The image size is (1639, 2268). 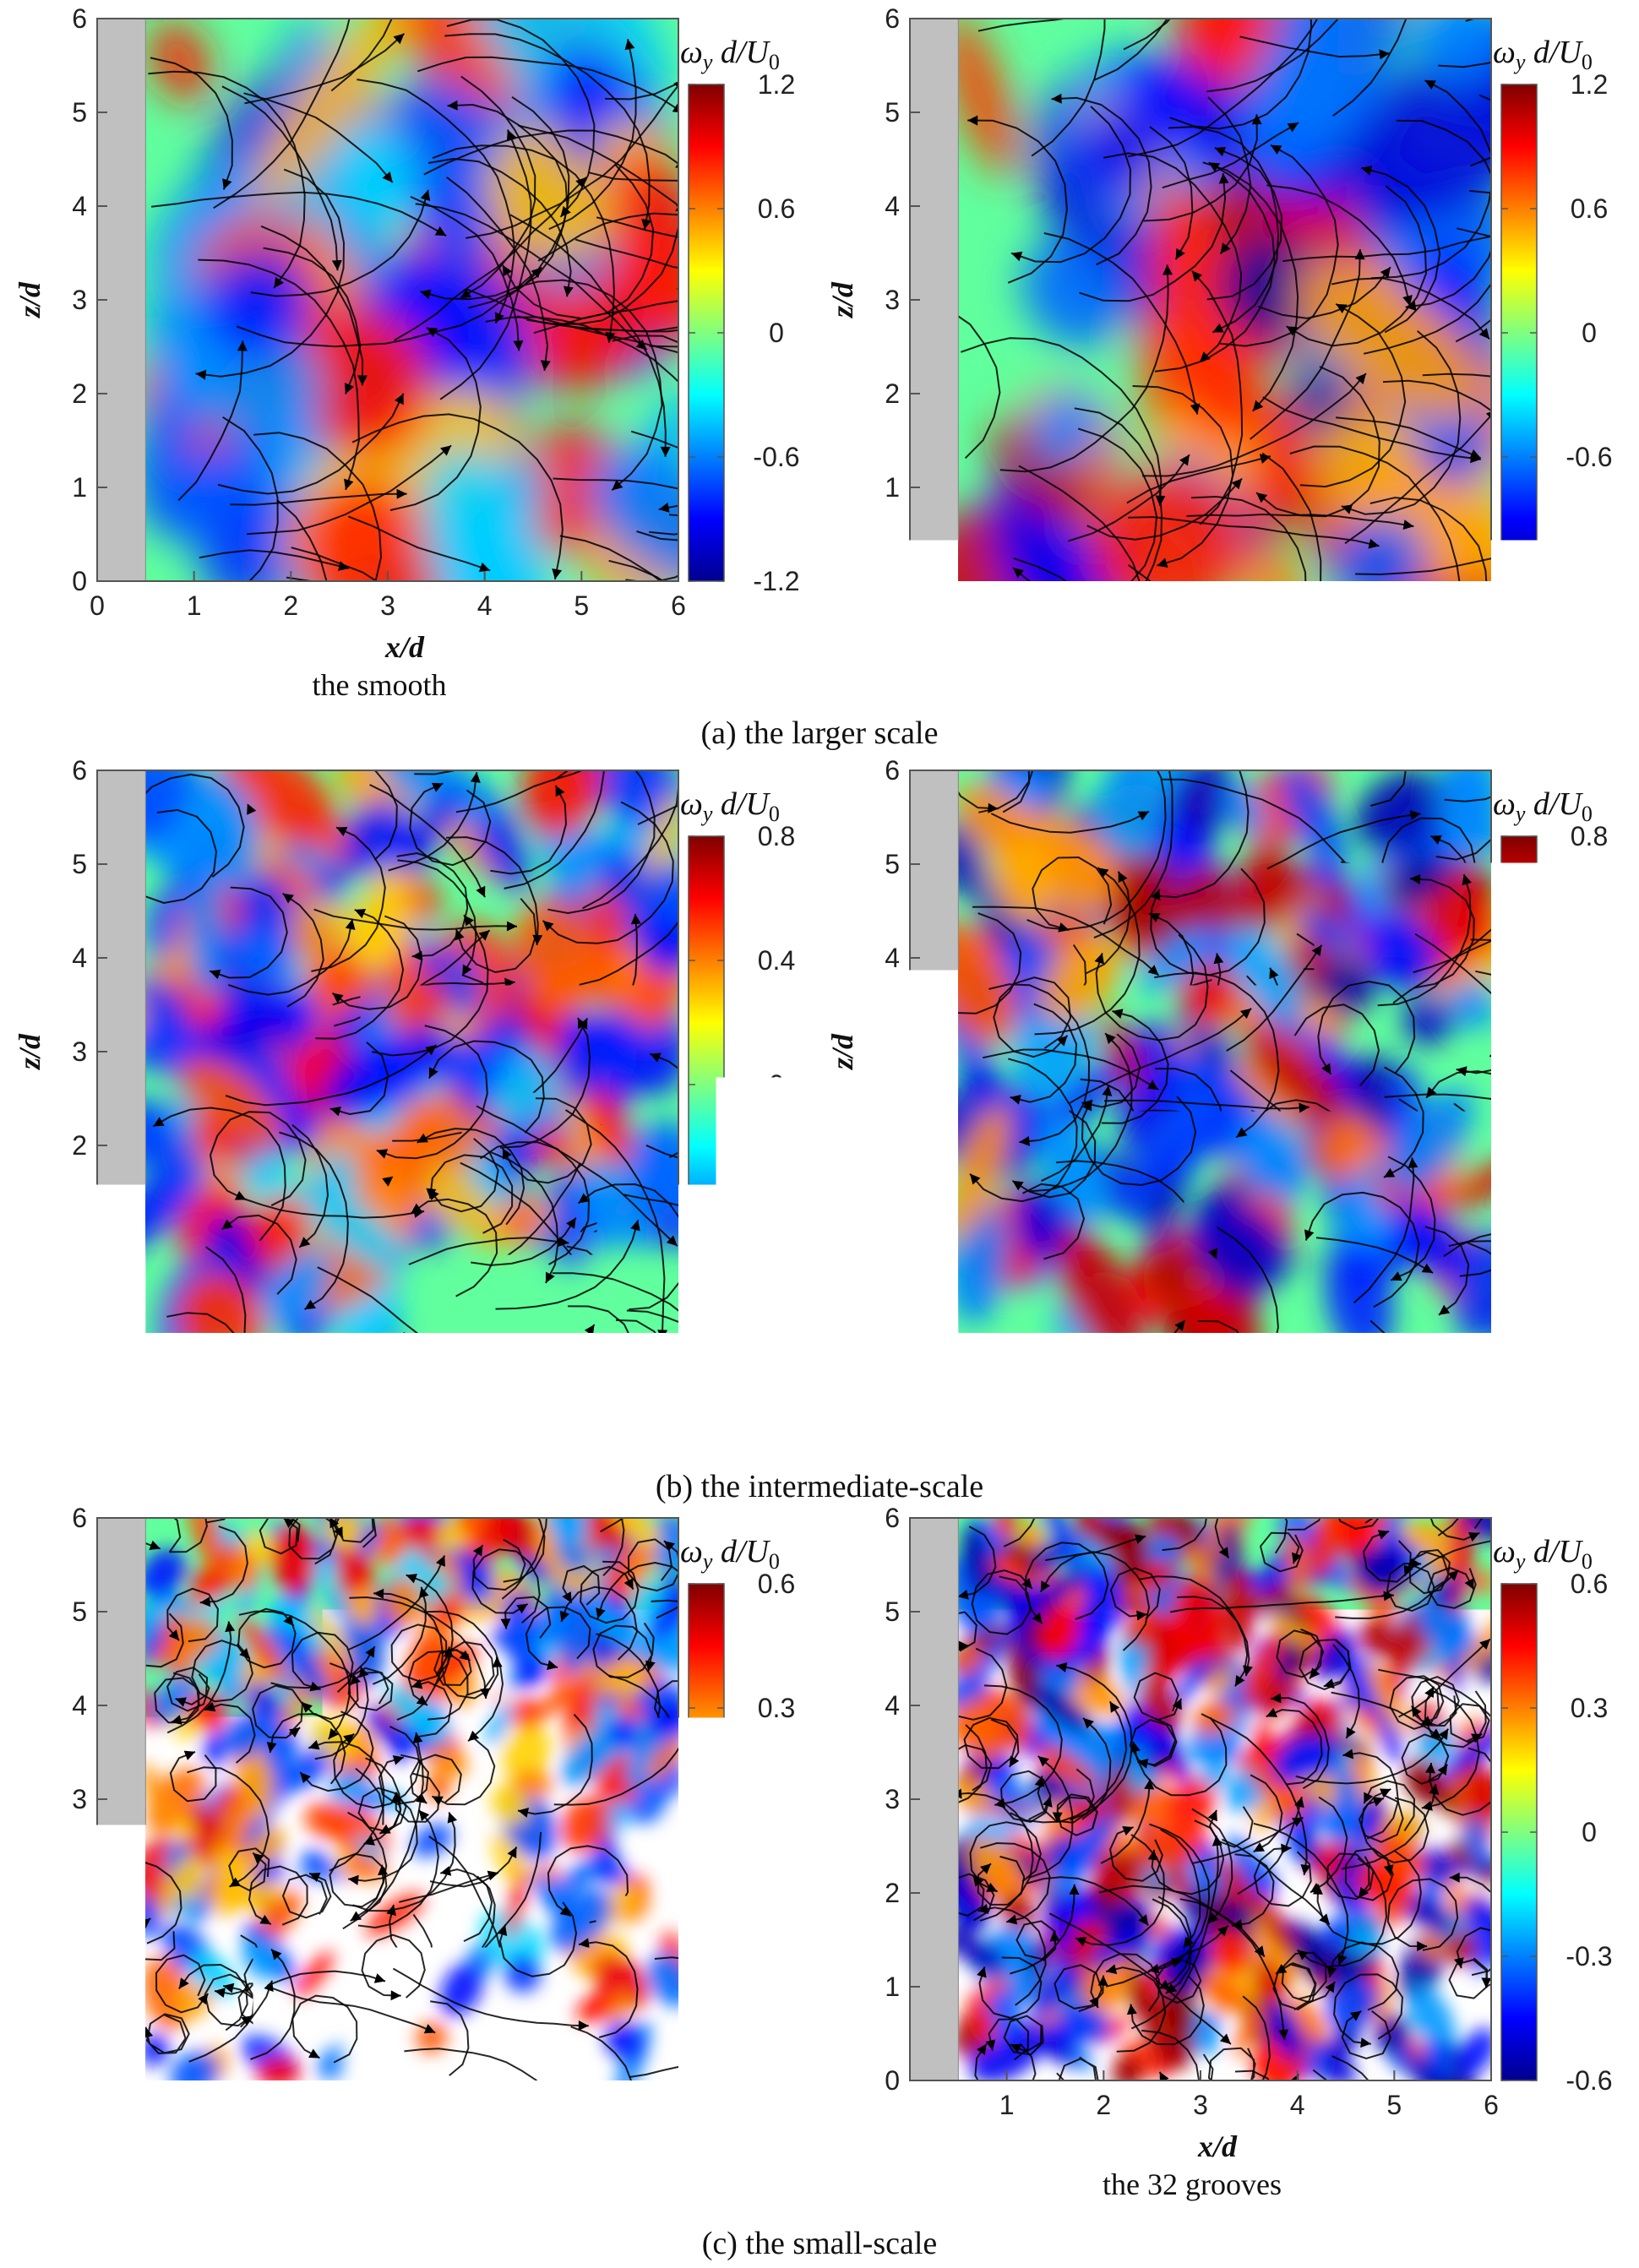 I want to click on y-tick-label: 0, so click(x=79, y=2080).